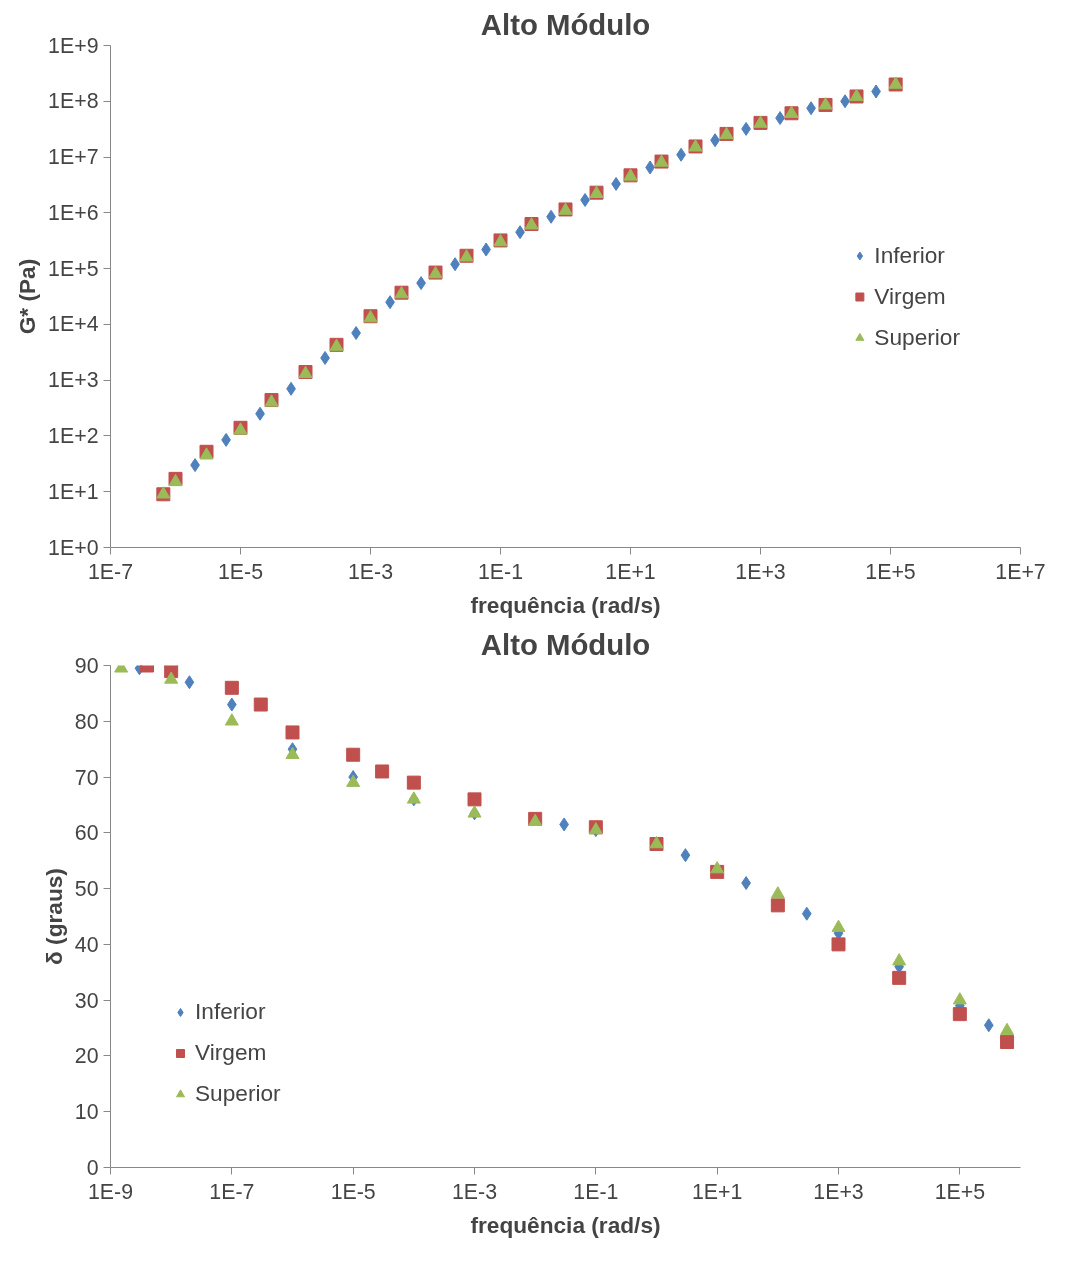 This screenshot has height=1269, width=1065. Describe the element at coordinates (53, 916) in the screenshot. I see `y-axis-title: δ (graus)` at that location.